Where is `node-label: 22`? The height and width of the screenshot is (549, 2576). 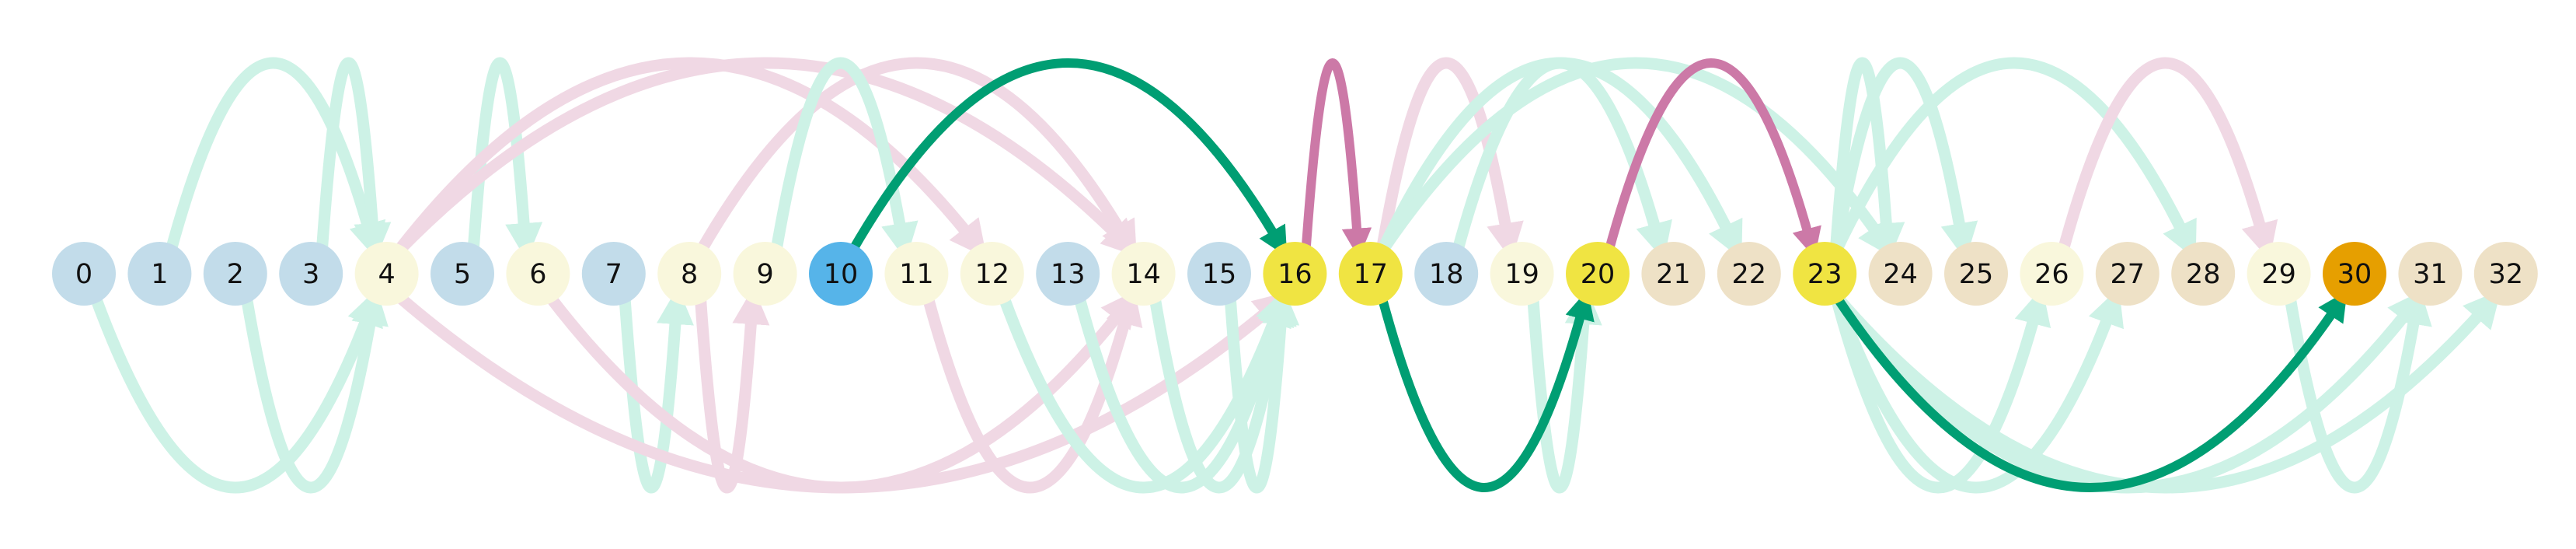 node-label: 22 is located at coordinates (1749, 274).